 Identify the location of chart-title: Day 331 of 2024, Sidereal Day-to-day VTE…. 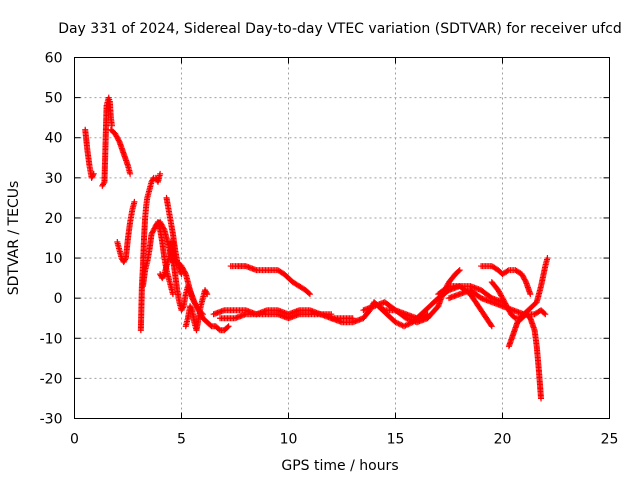
(340, 29).